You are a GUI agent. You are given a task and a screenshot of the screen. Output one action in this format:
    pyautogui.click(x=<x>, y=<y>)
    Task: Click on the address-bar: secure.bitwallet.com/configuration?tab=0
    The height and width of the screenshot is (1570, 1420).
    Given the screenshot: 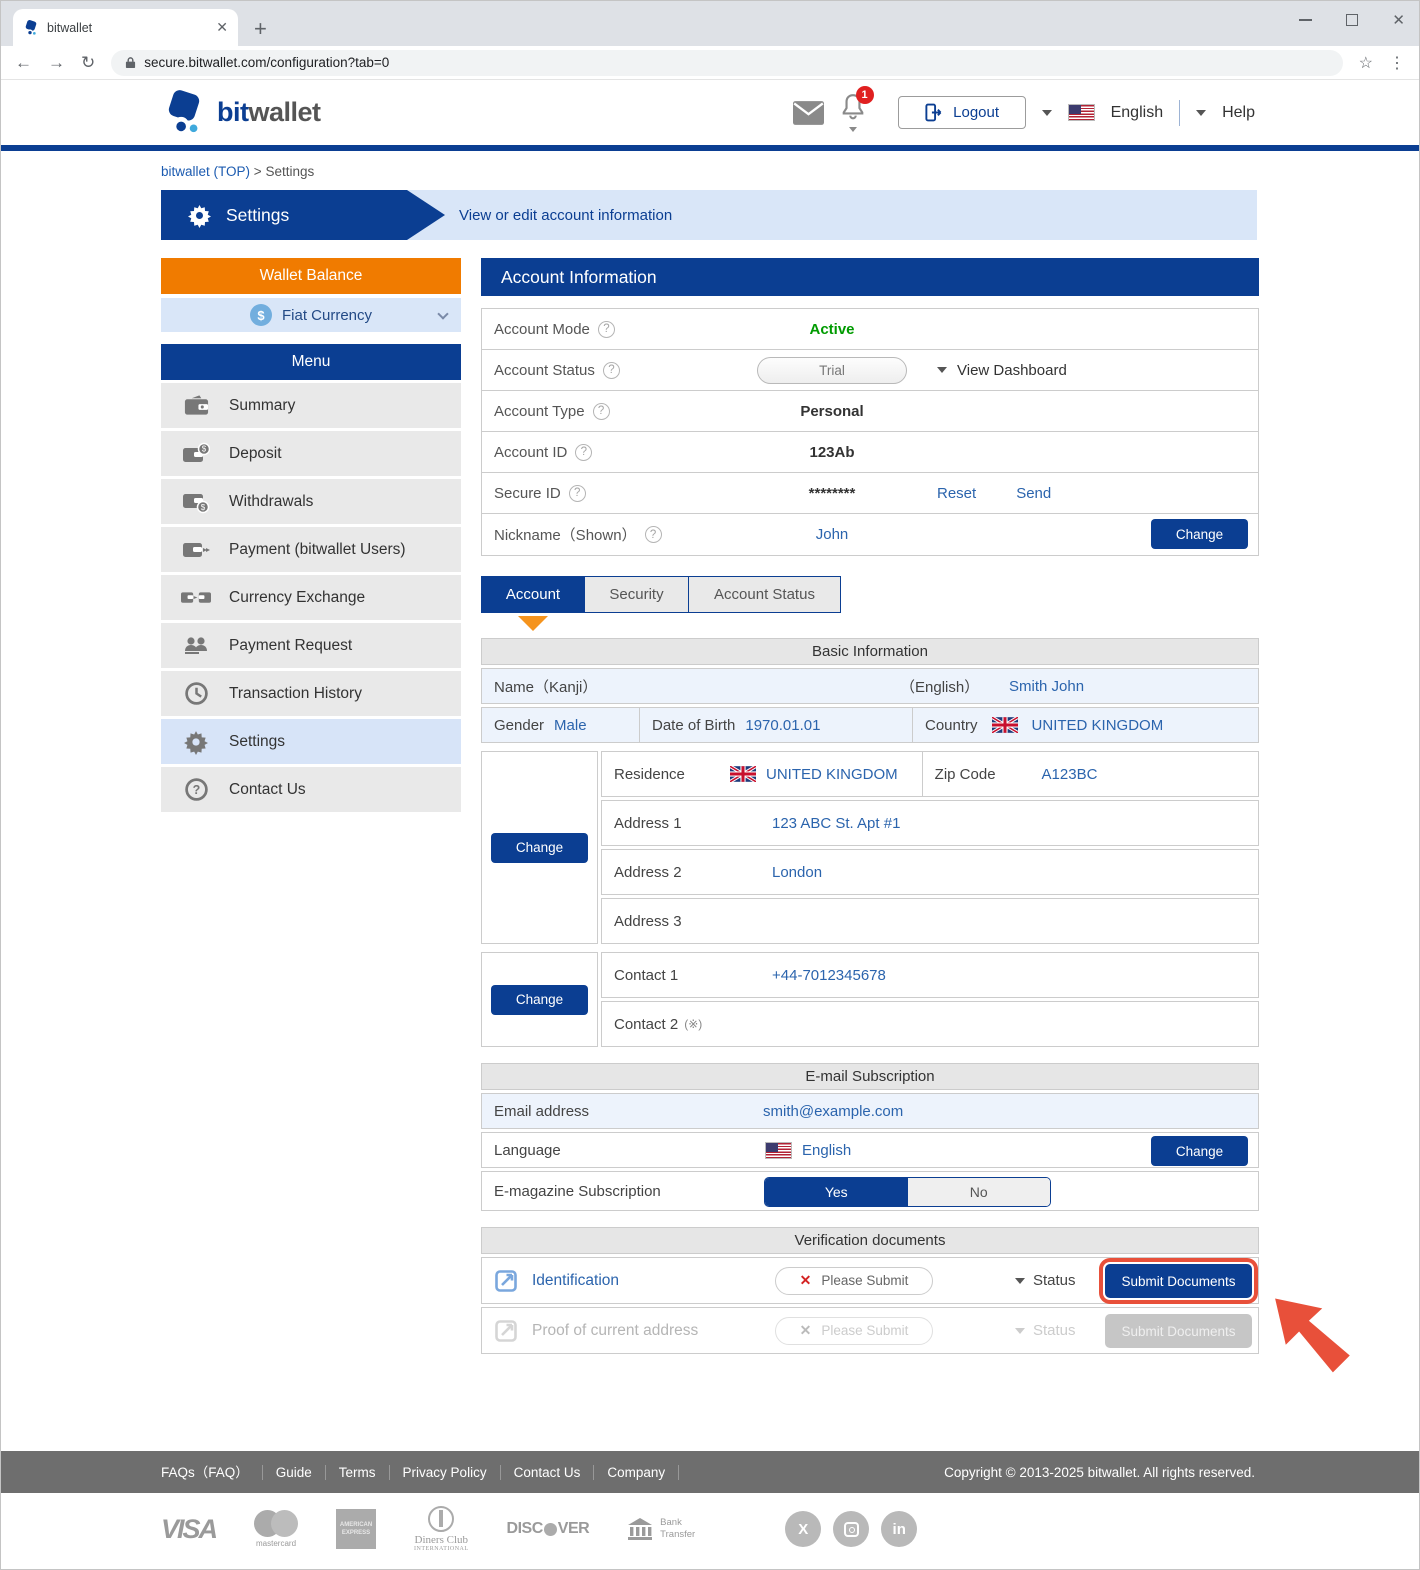 What is the action you would take?
    pyautogui.click(x=727, y=62)
    